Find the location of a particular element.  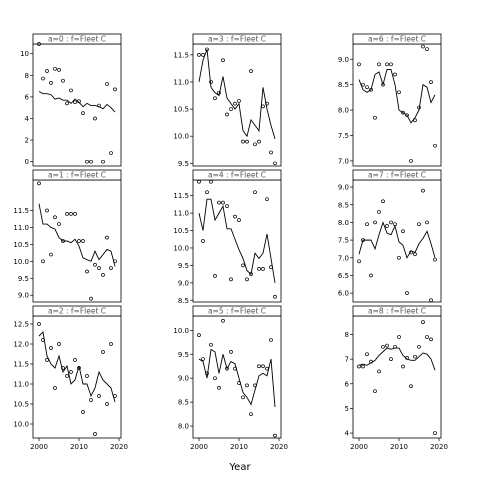

y-tick-label: 7.5 is located at coordinates (343, 136).